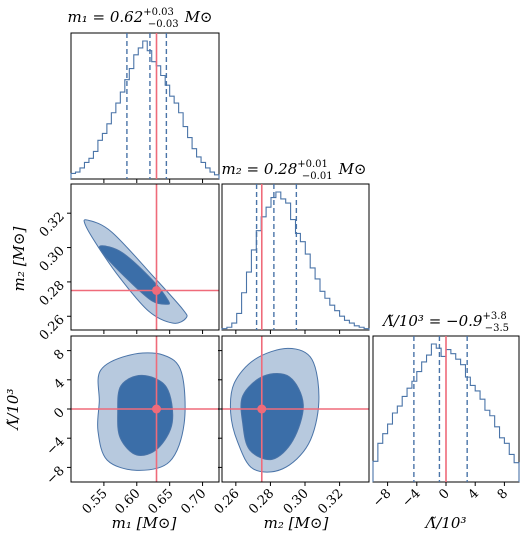 Image resolution: width=525 pixels, height=552 pixels. What do you see at coordinates (59, 384) in the screenshot?
I see `y-tick-label-lambda: 4` at bounding box center [59, 384].